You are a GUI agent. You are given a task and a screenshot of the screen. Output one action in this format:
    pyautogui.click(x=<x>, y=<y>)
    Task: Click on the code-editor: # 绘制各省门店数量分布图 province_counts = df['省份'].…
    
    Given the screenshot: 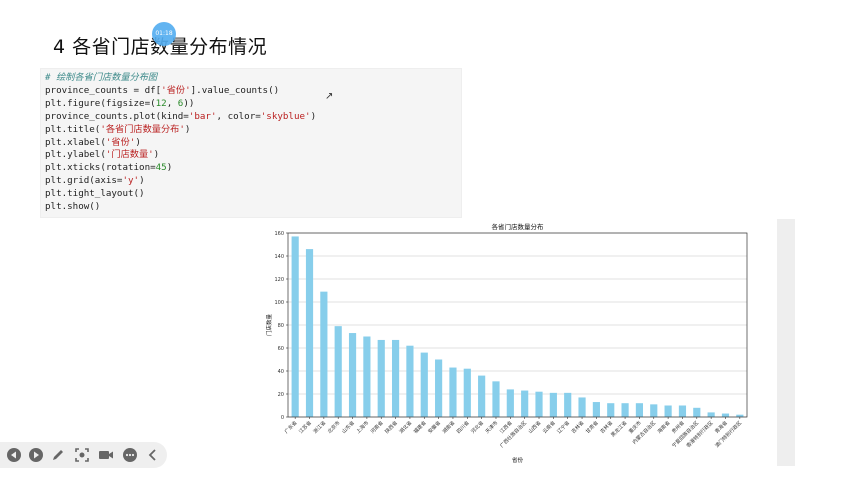 What is the action you would take?
    pyautogui.click(x=180, y=143)
    